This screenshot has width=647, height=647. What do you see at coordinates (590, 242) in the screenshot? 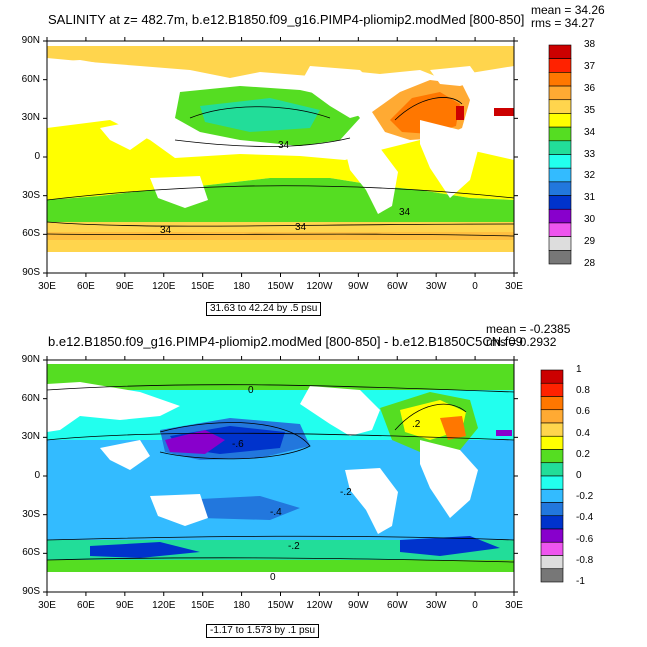
I see `colorbar-label: 29` at bounding box center [590, 242].